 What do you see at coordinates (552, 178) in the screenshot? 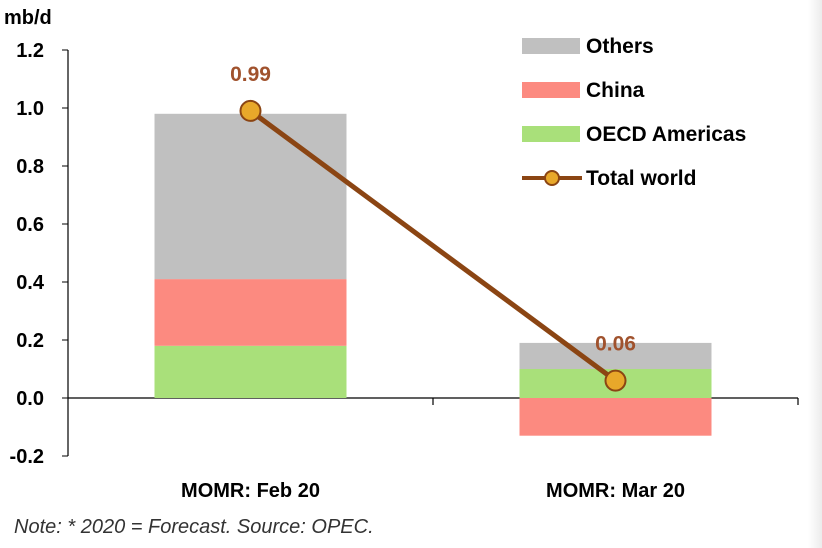
I see `legend-marker` at bounding box center [552, 178].